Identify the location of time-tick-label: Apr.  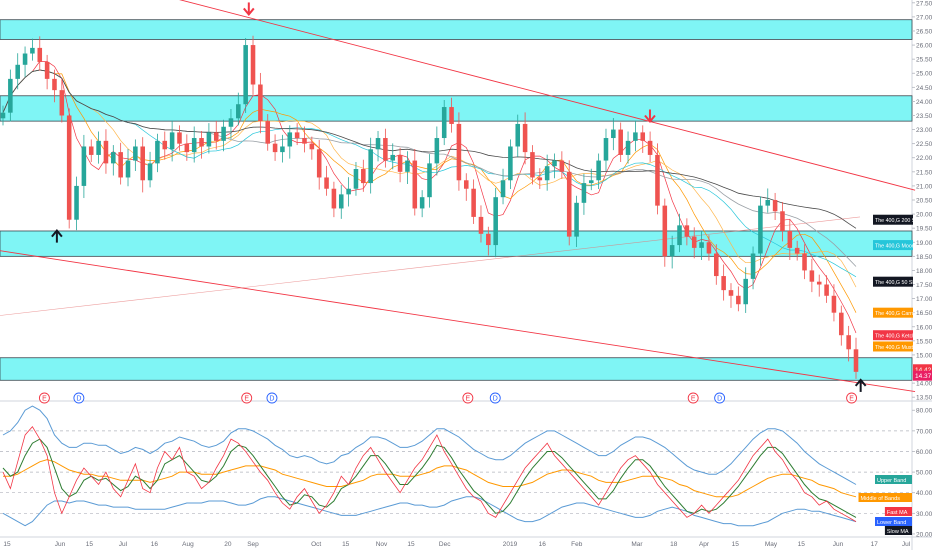
(704, 544).